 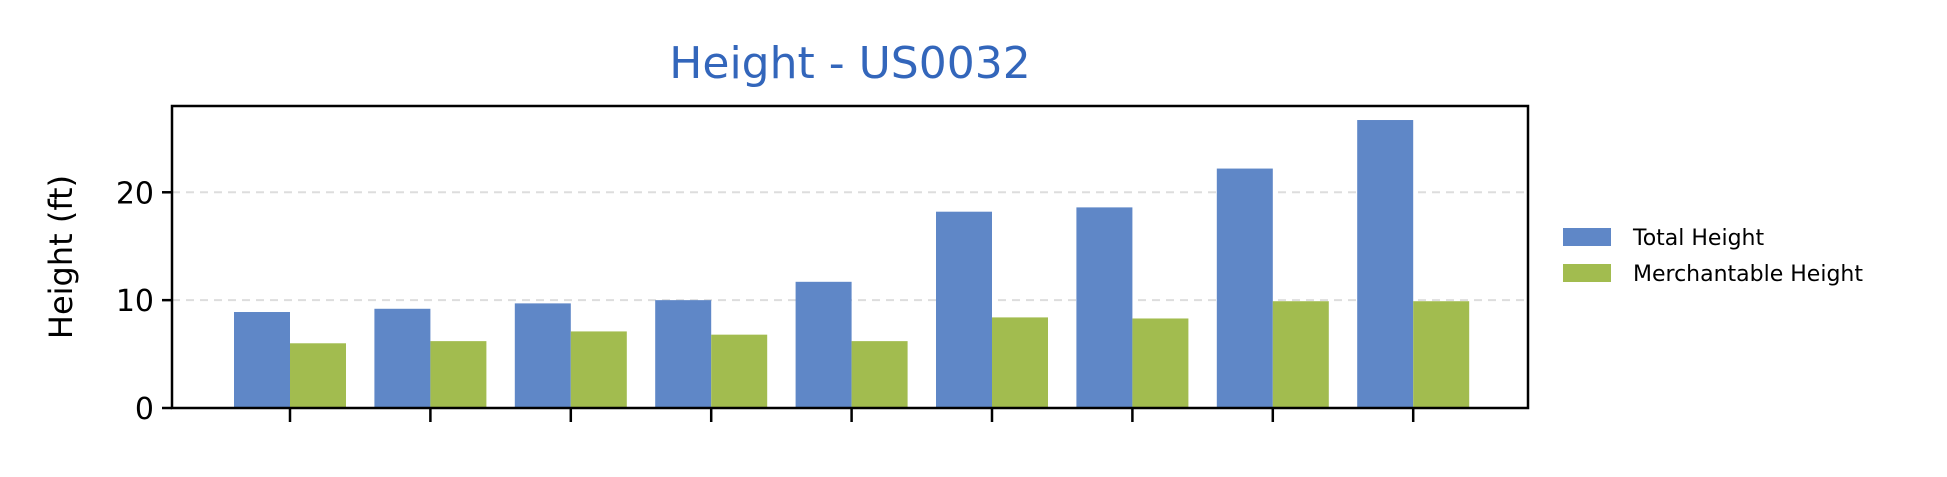 I want to click on x-axis-ticks, so click(x=851, y=415).